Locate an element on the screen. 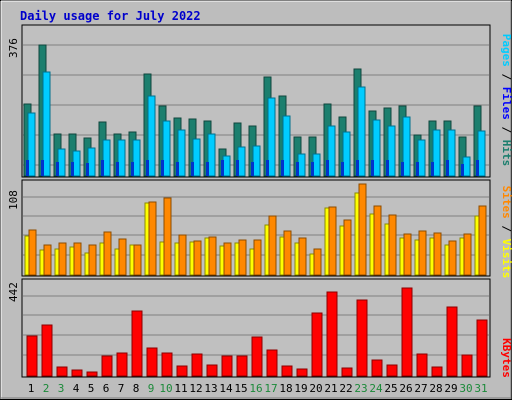 Image resolution: width=512 pixels, height=400 pixels. x-tick-label-day-5: 5 is located at coordinates (91, 388).